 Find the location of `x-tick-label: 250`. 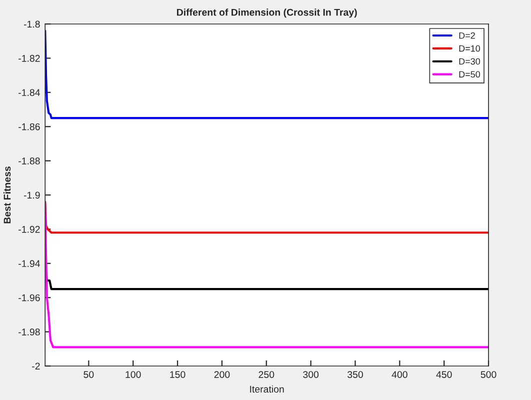

x-tick-label: 250 is located at coordinates (266, 374).